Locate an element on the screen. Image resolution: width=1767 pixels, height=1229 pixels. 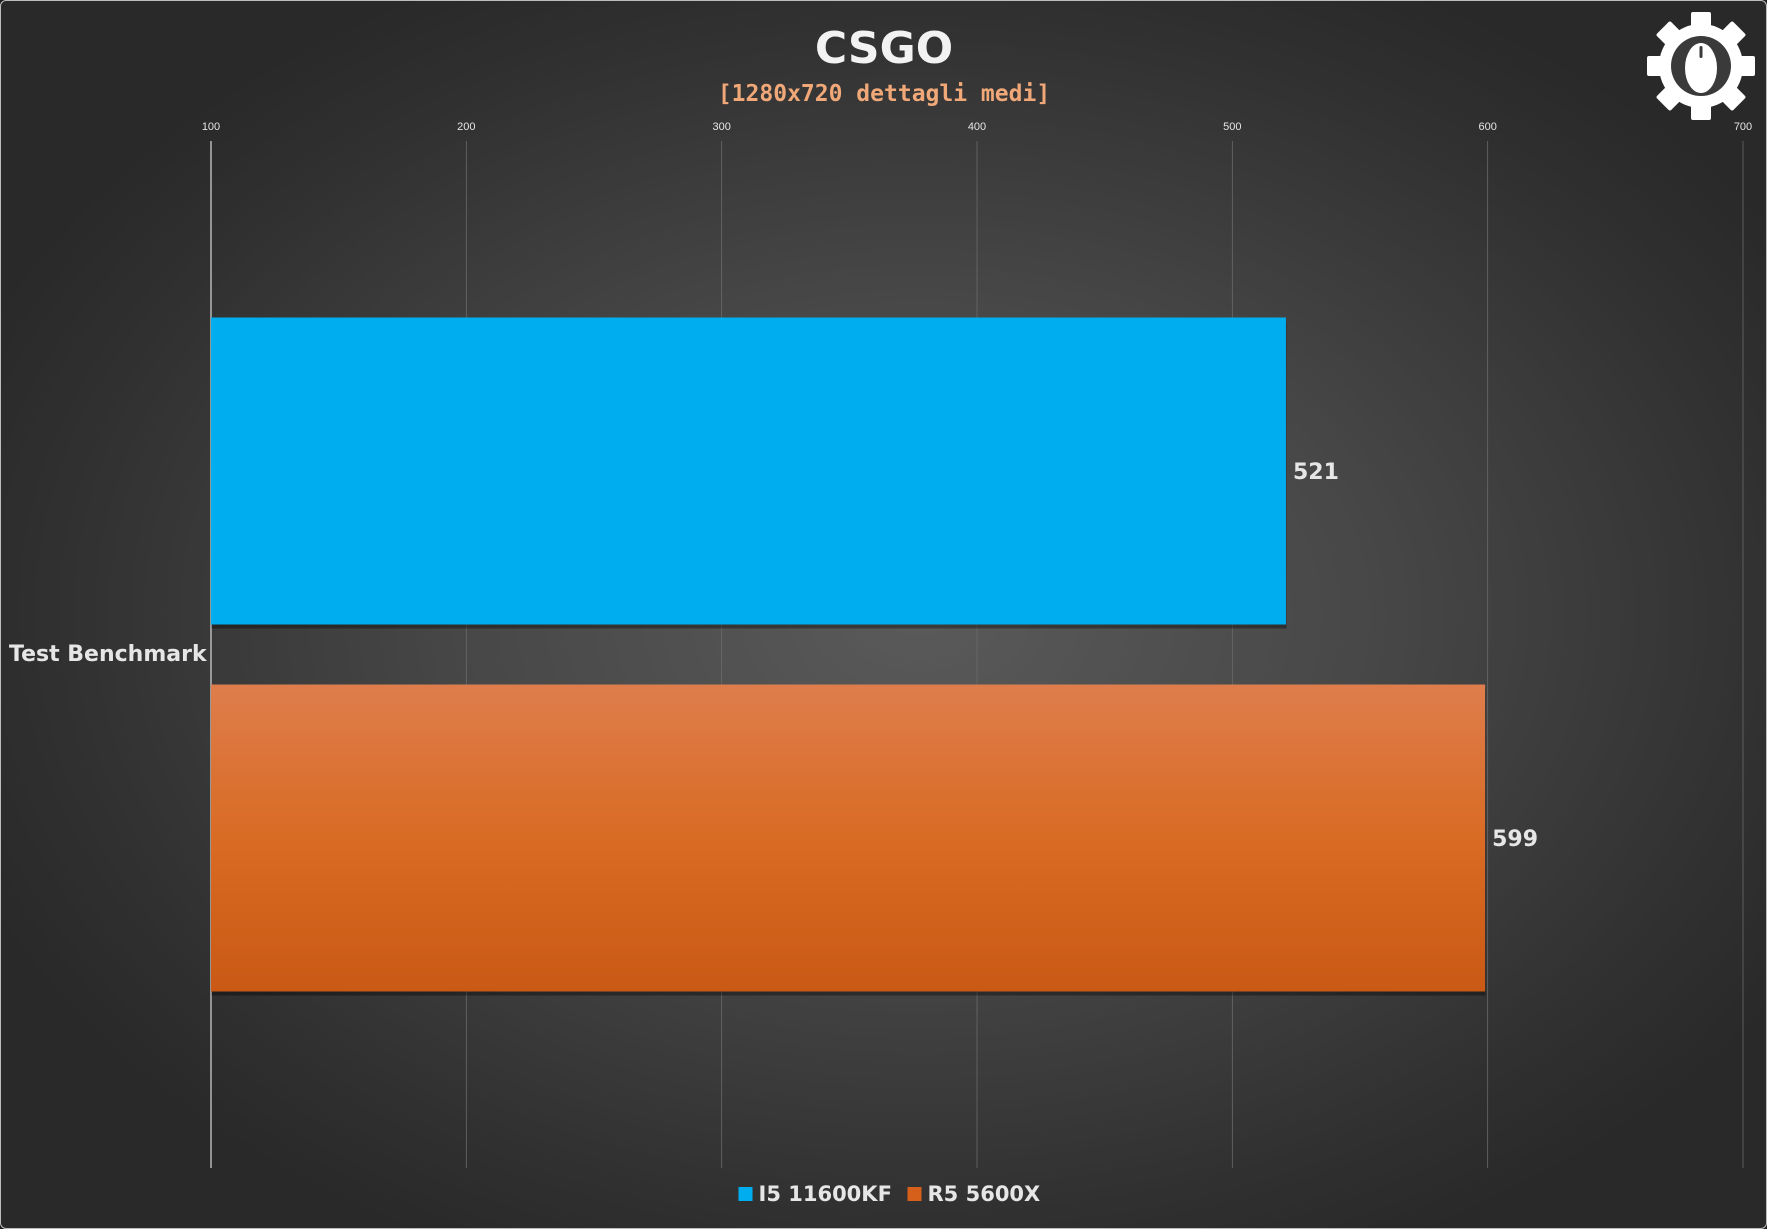
x-tick-label: 400 is located at coordinates (977, 127).